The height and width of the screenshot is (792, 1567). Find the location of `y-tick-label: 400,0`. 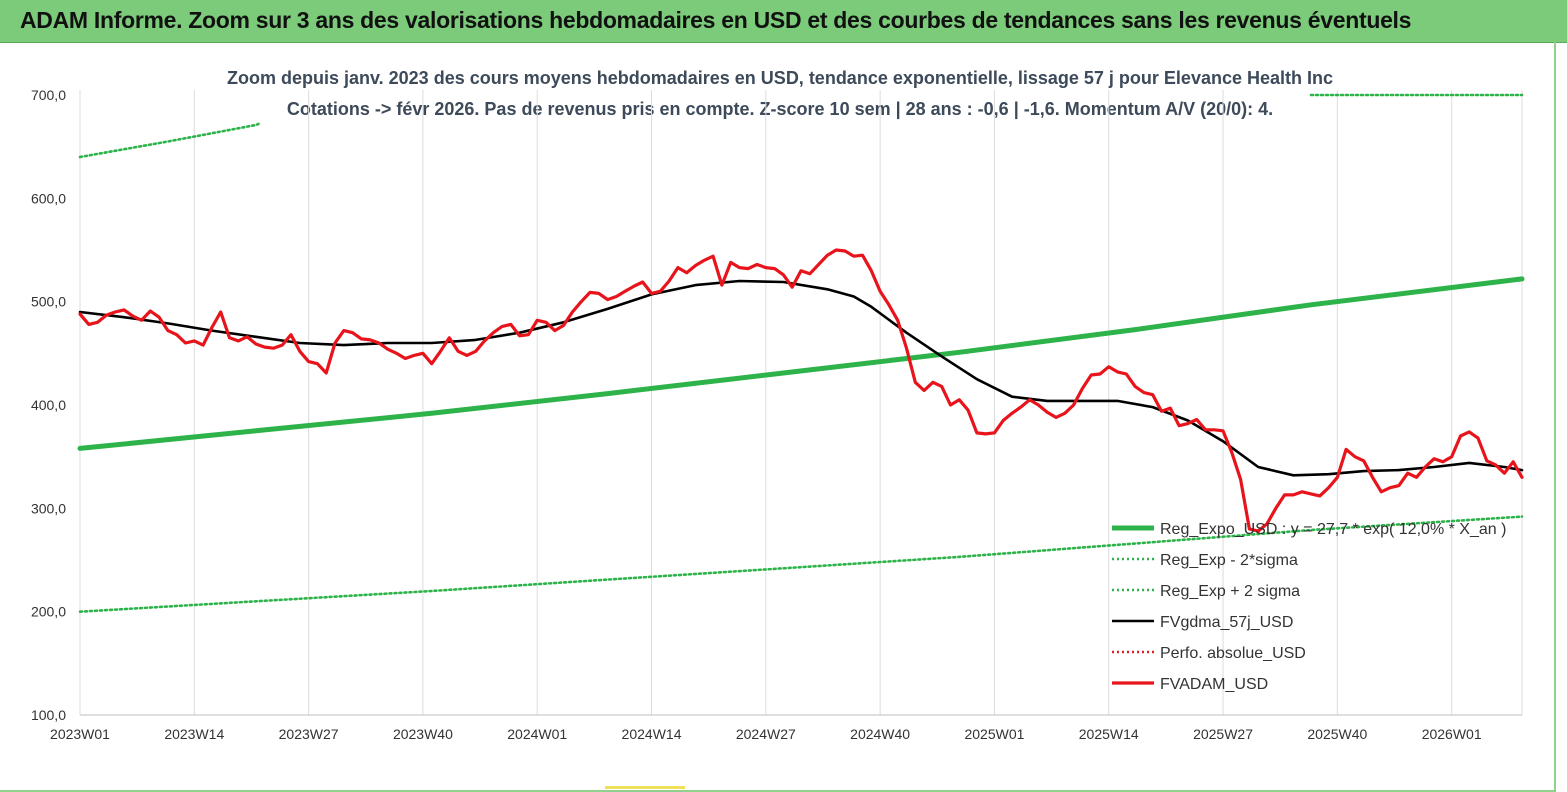

y-tick-label: 400,0 is located at coordinates (48, 405).